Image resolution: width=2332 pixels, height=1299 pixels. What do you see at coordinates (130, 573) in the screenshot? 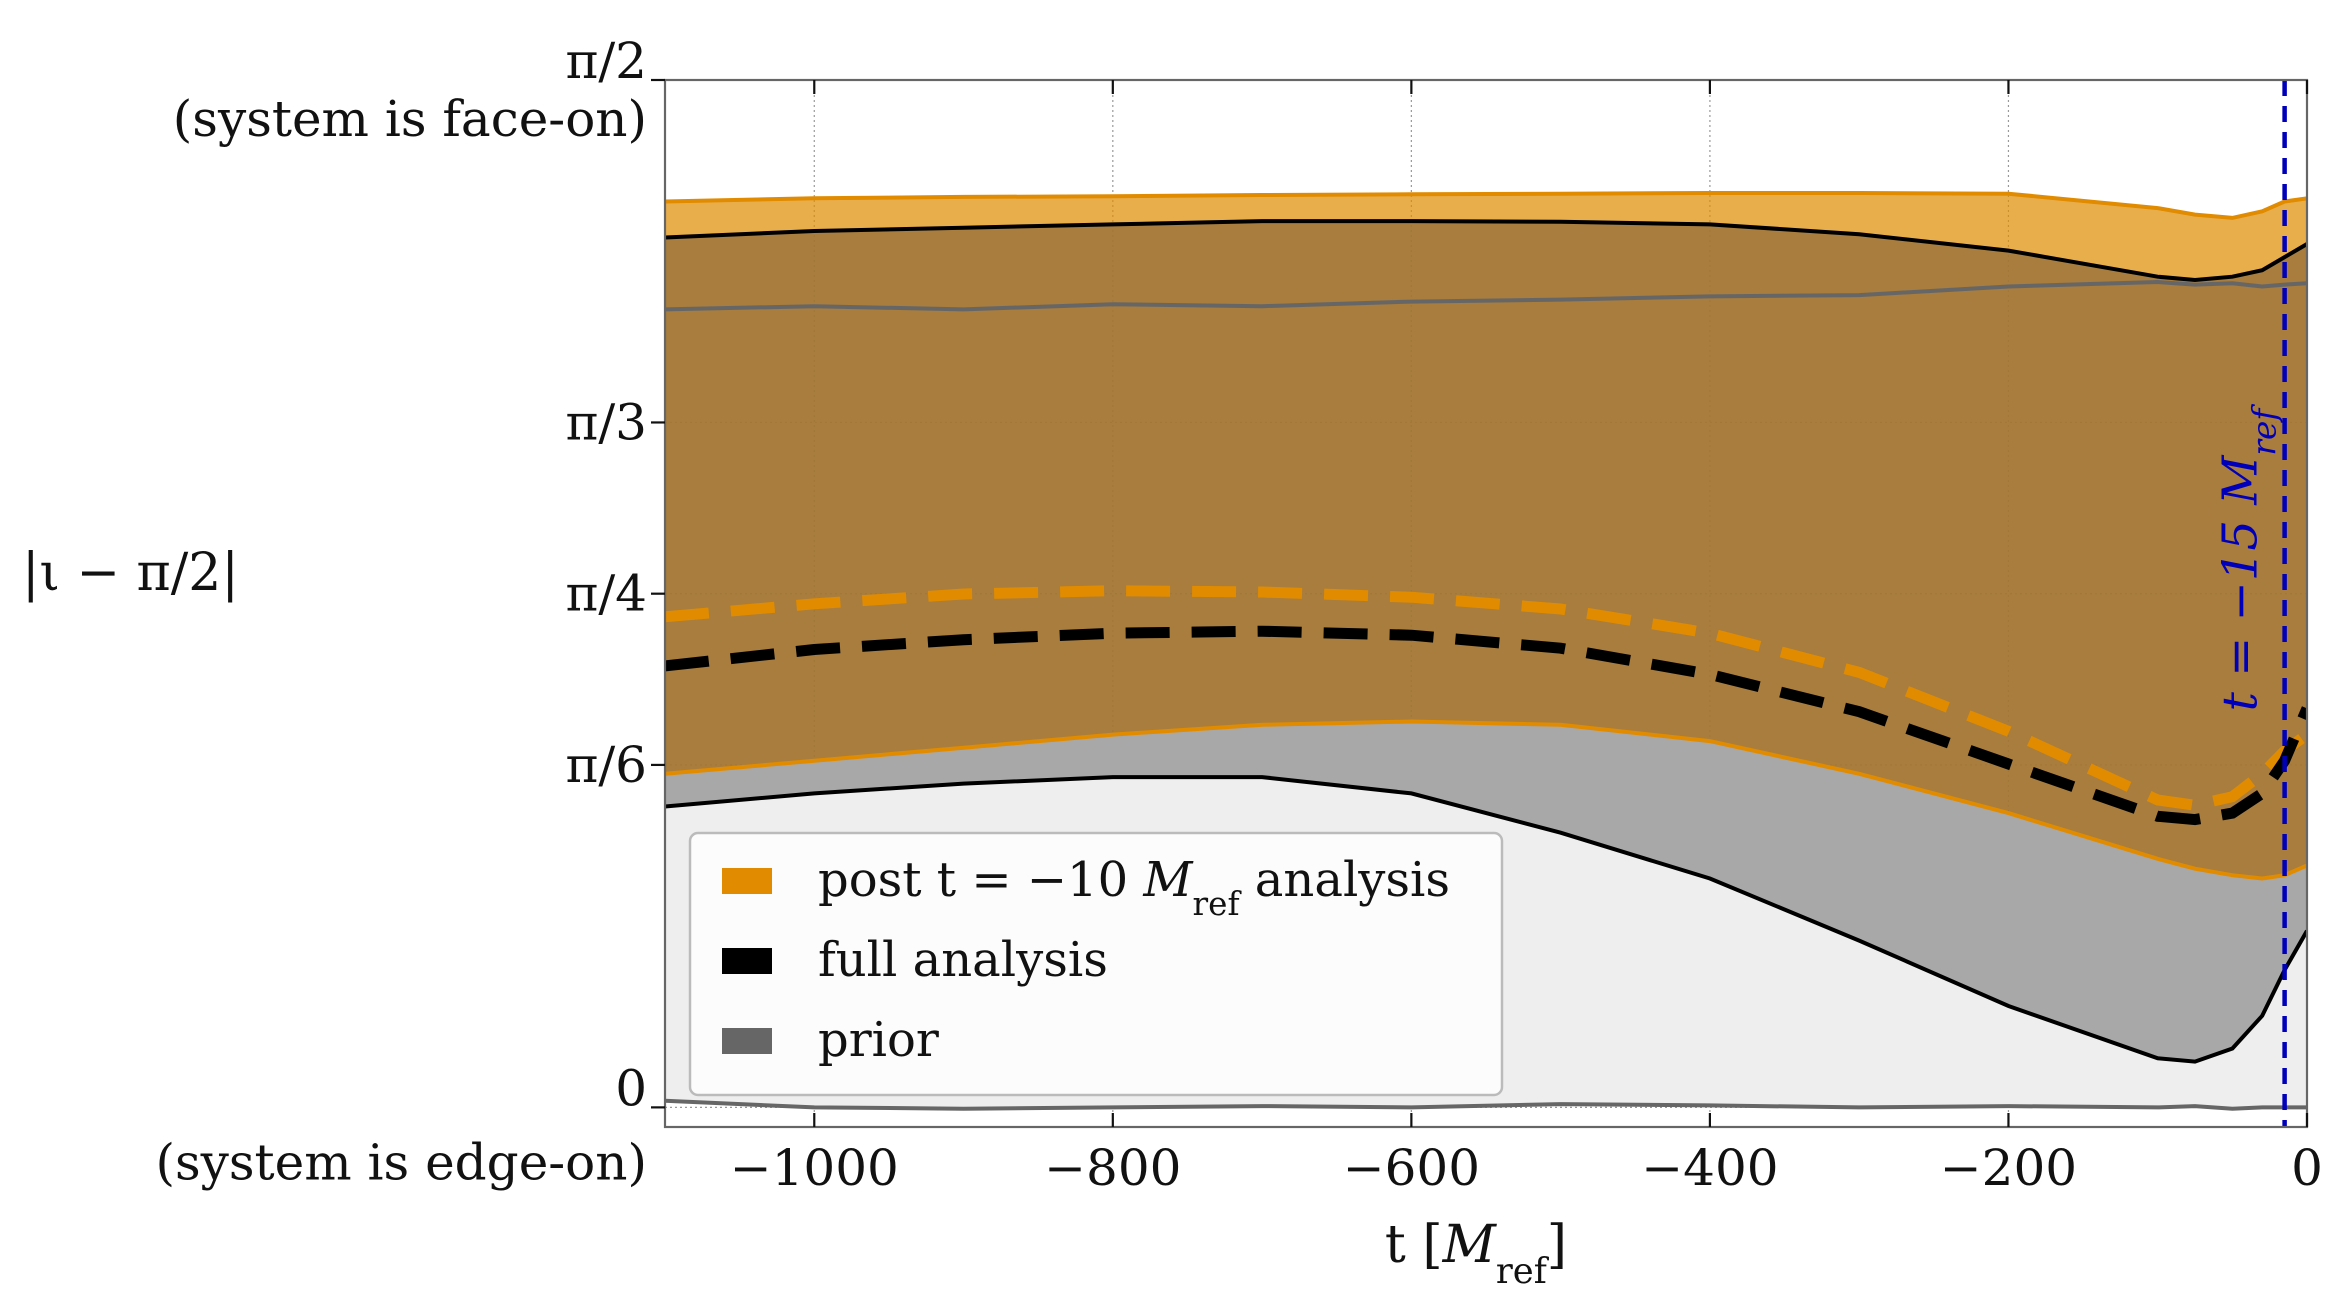
I see `y-axis-label: |ι − π/2|` at bounding box center [130, 573].